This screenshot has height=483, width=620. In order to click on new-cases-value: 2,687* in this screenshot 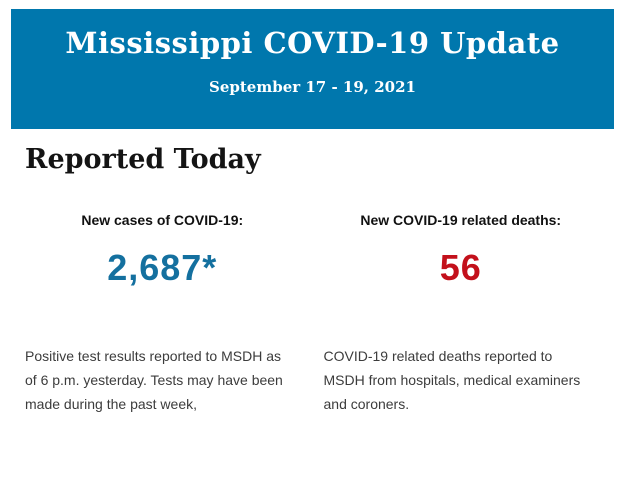, I will do `click(162, 267)`.